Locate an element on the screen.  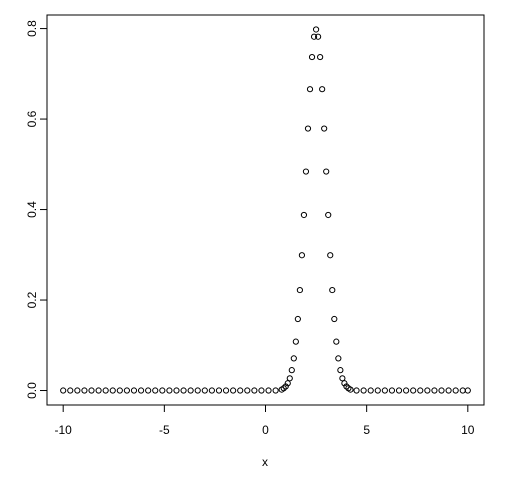
y-tick-label: 0.6 is located at coordinates (32, 118).